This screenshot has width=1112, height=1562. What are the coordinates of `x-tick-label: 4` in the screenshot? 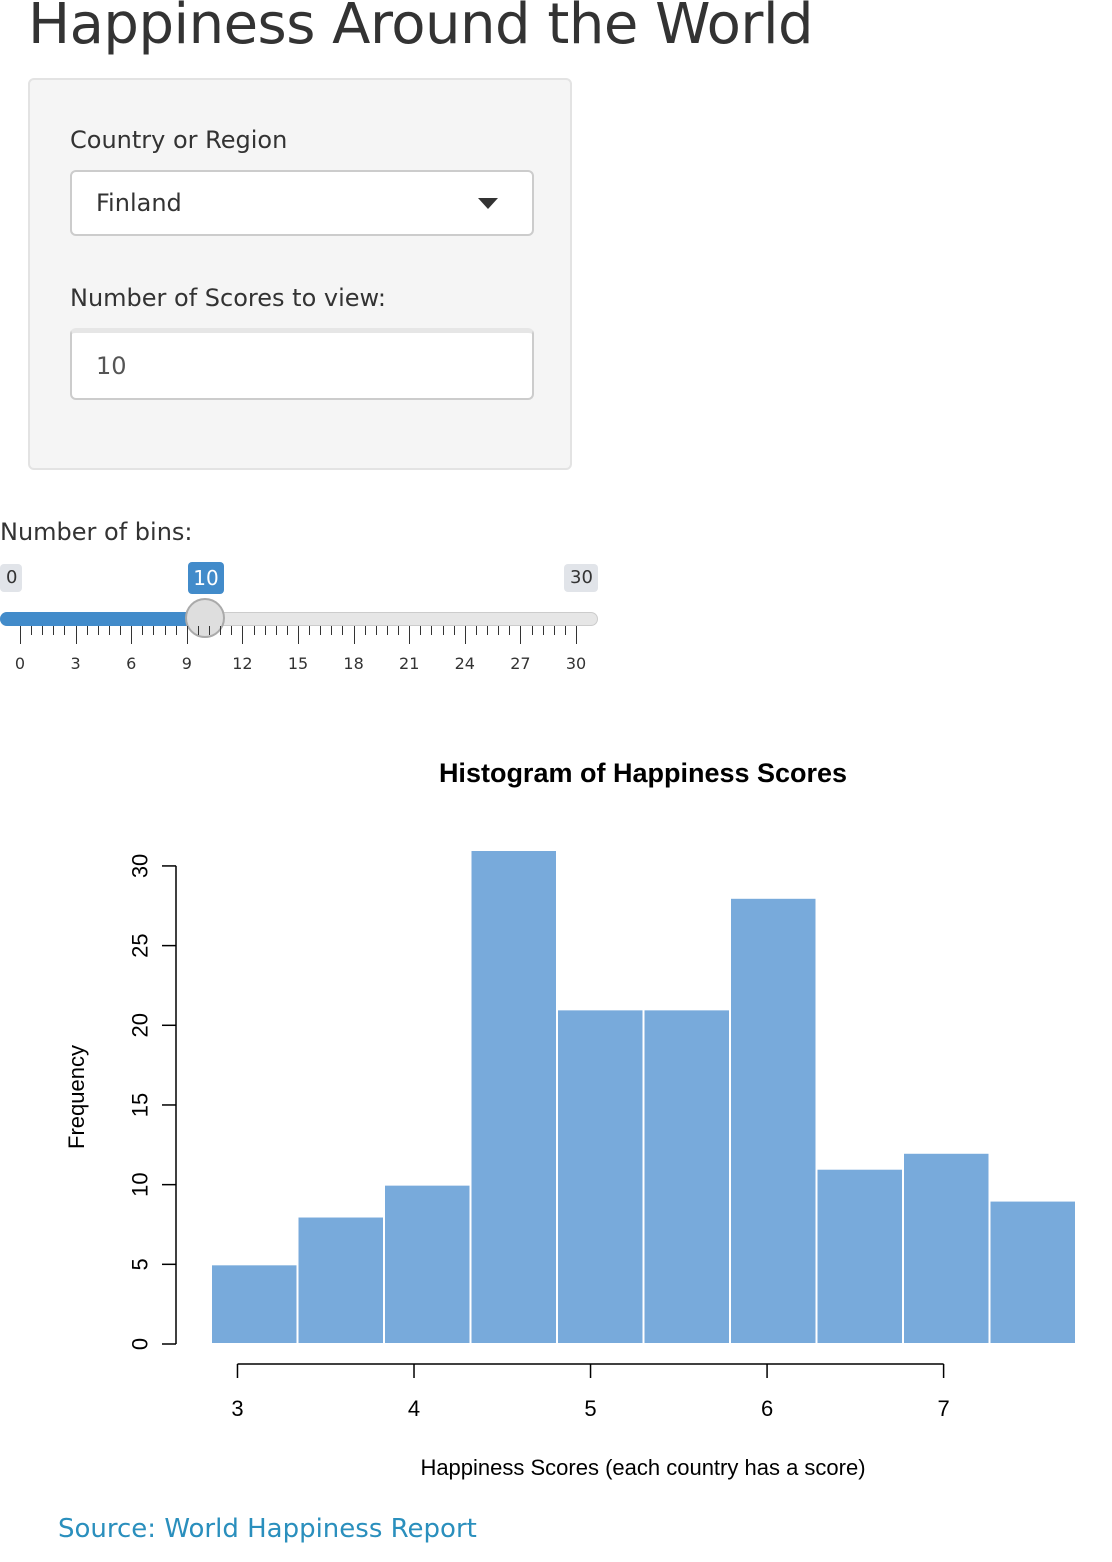 It's located at (414, 1408).